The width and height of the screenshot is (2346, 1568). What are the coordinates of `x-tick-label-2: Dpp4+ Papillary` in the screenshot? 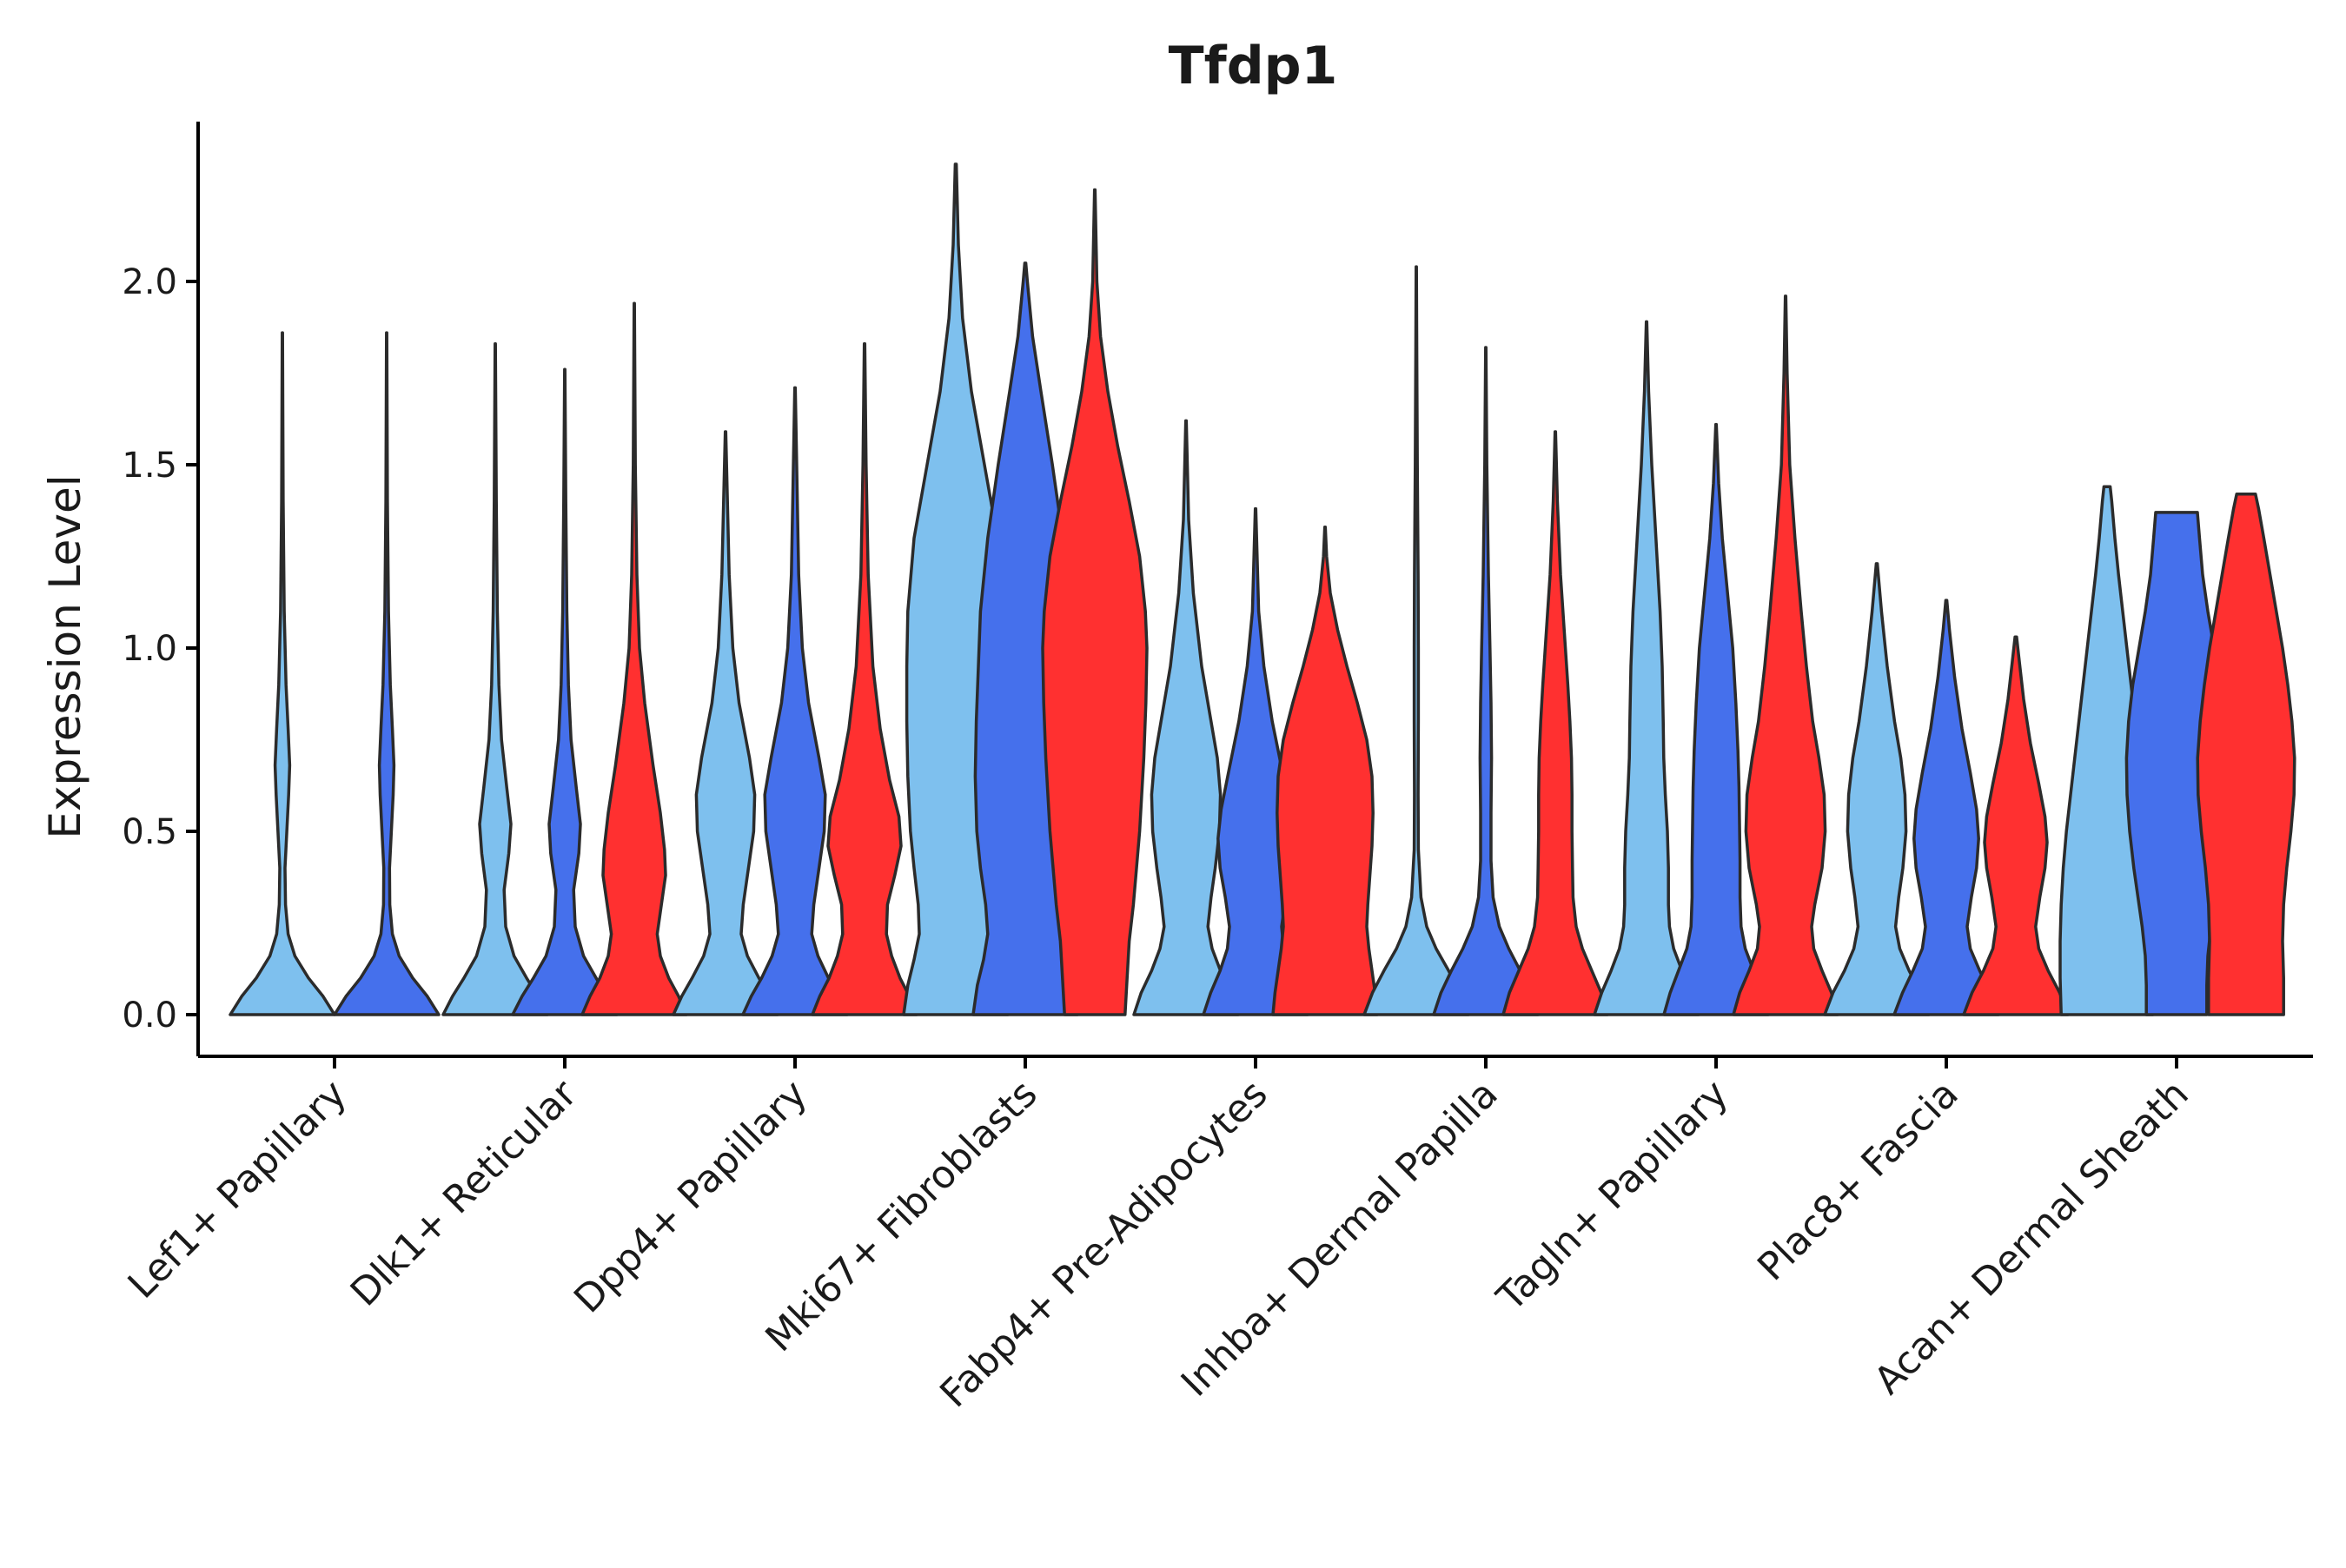 It's located at (691, 1197).